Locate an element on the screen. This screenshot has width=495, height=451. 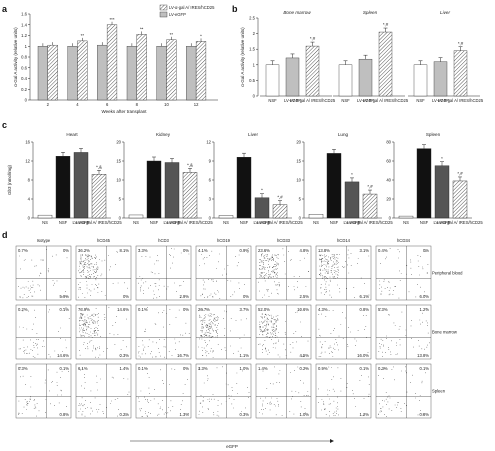
y-tick-label: 0.6 is located at coordinates (24, 67).